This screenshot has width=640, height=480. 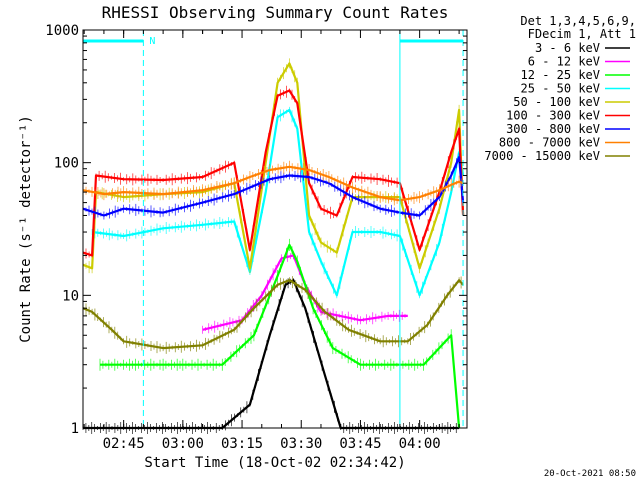 What do you see at coordinates (62, 31) in the screenshot?
I see `y-tick-label-3: 1000` at bounding box center [62, 31].